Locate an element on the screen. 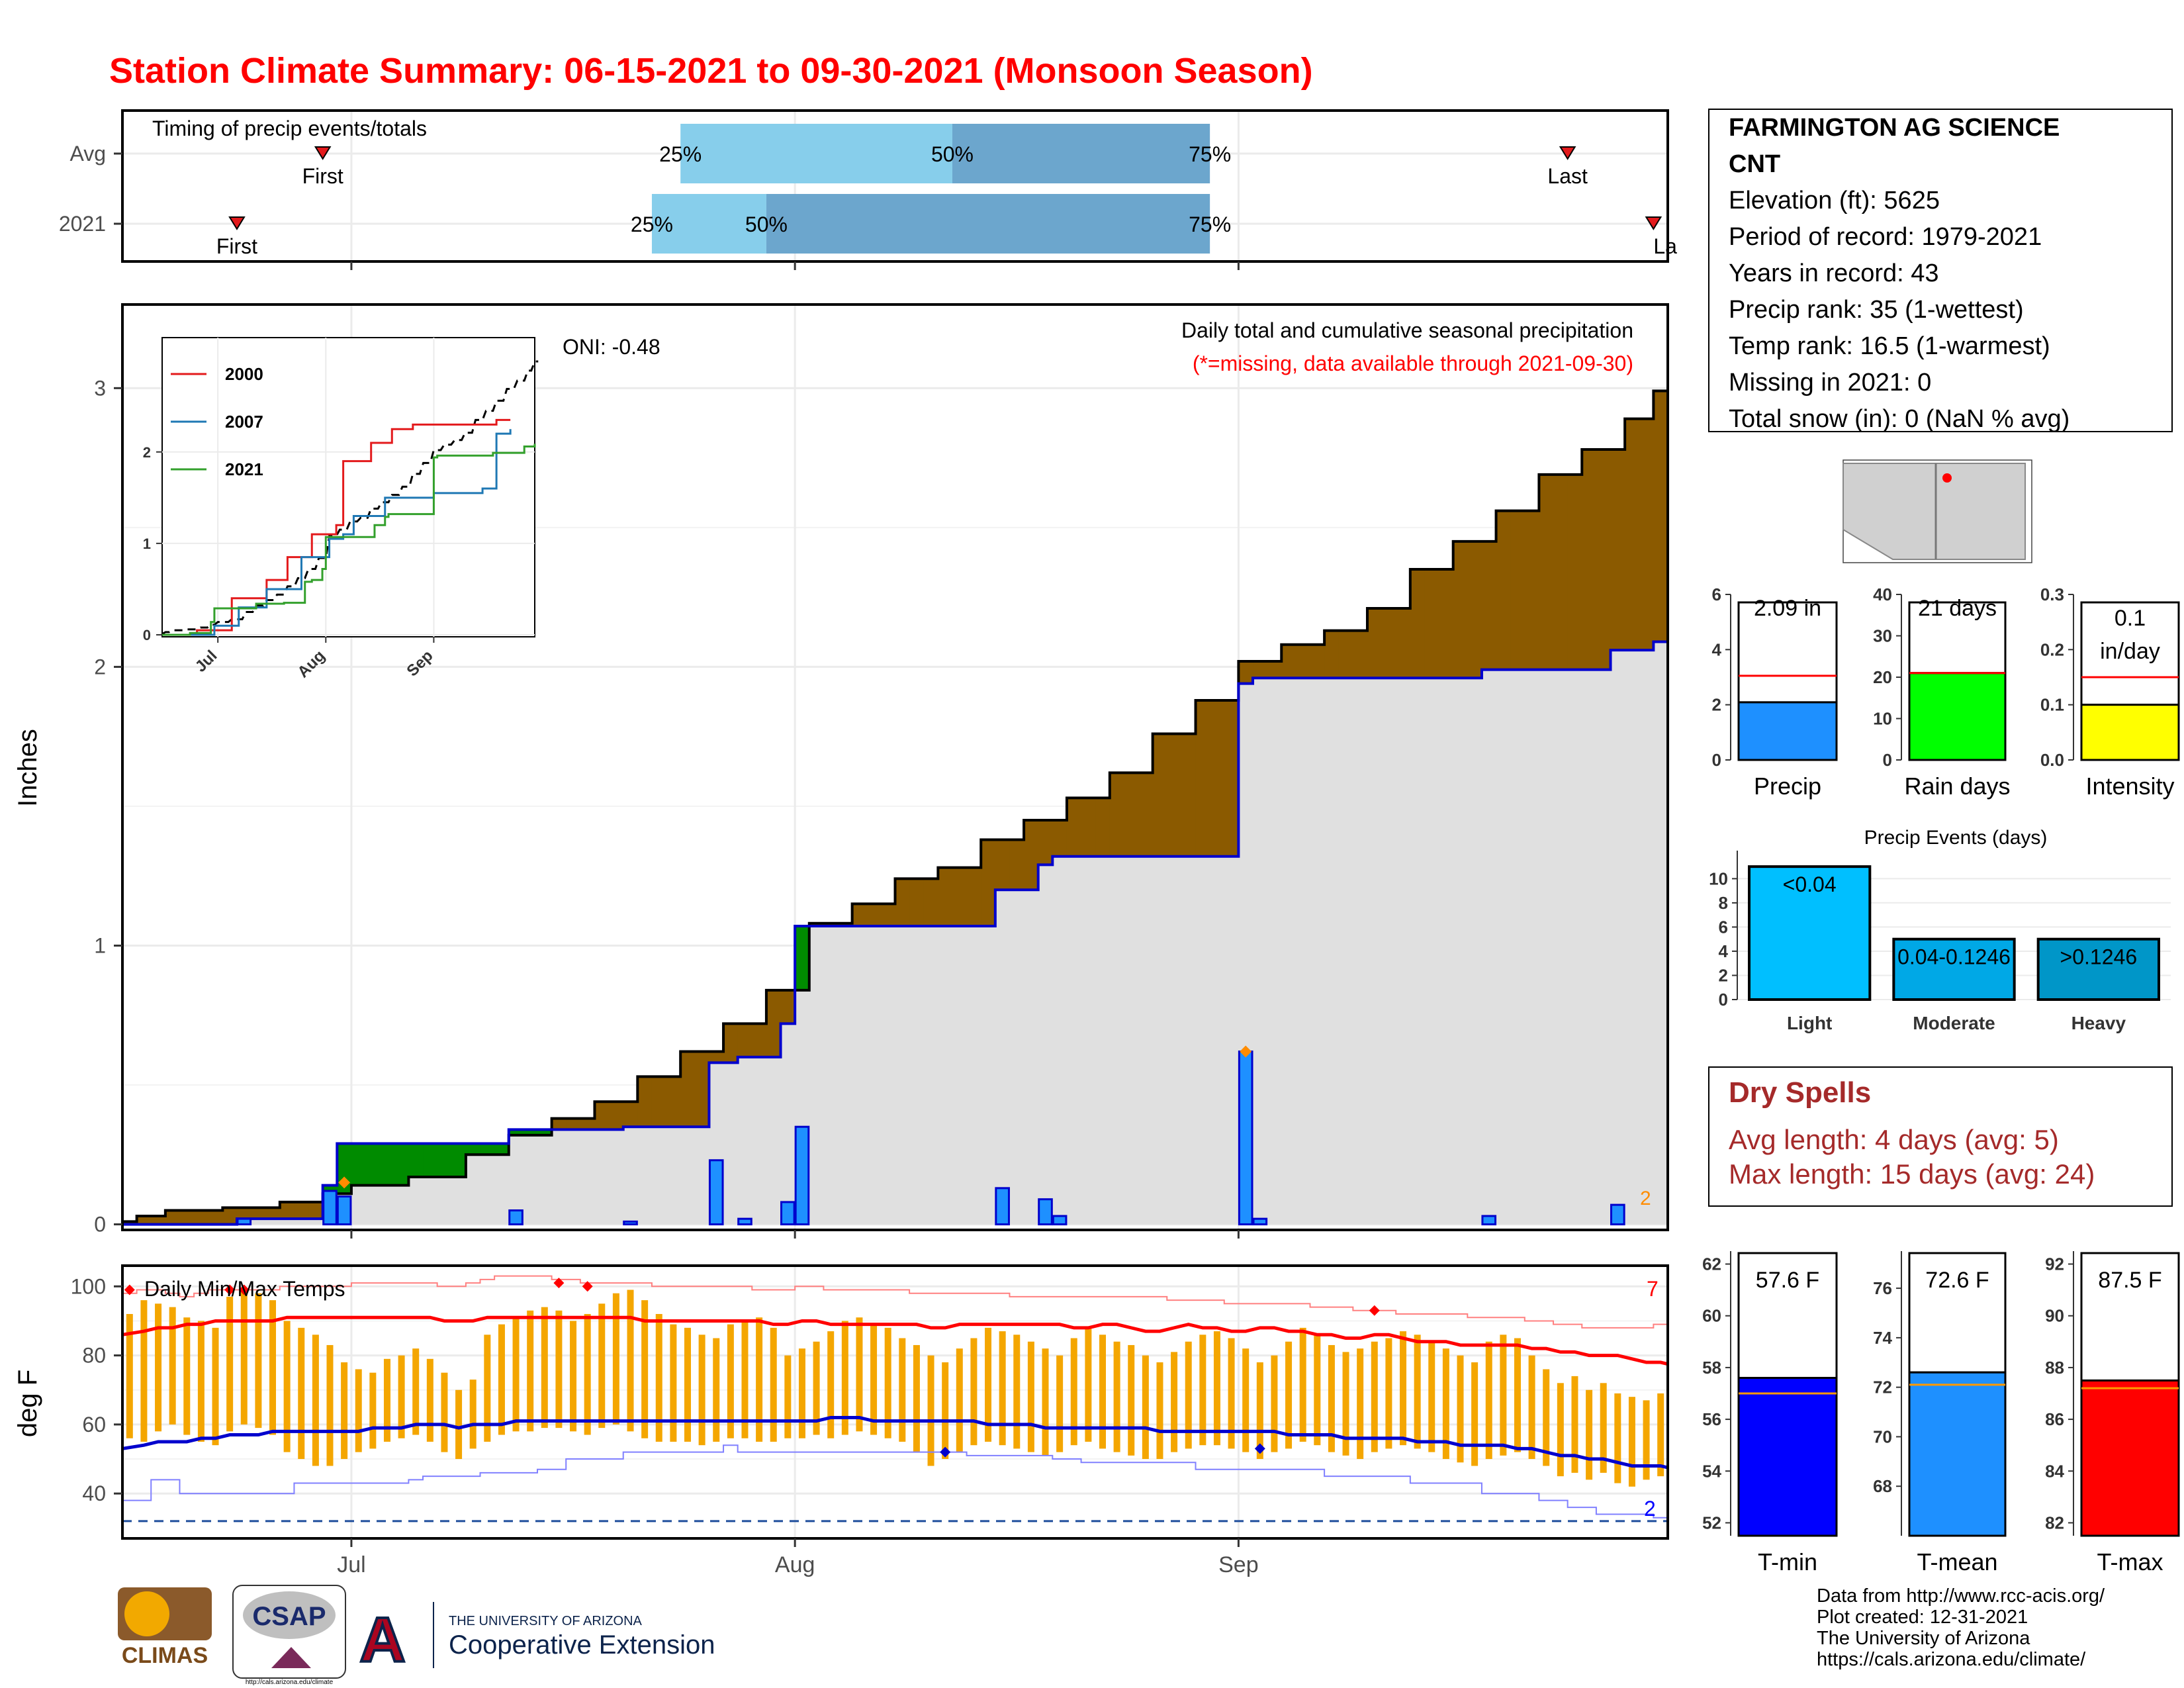  events-ytick-label: 4 is located at coordinates (1724, 951).